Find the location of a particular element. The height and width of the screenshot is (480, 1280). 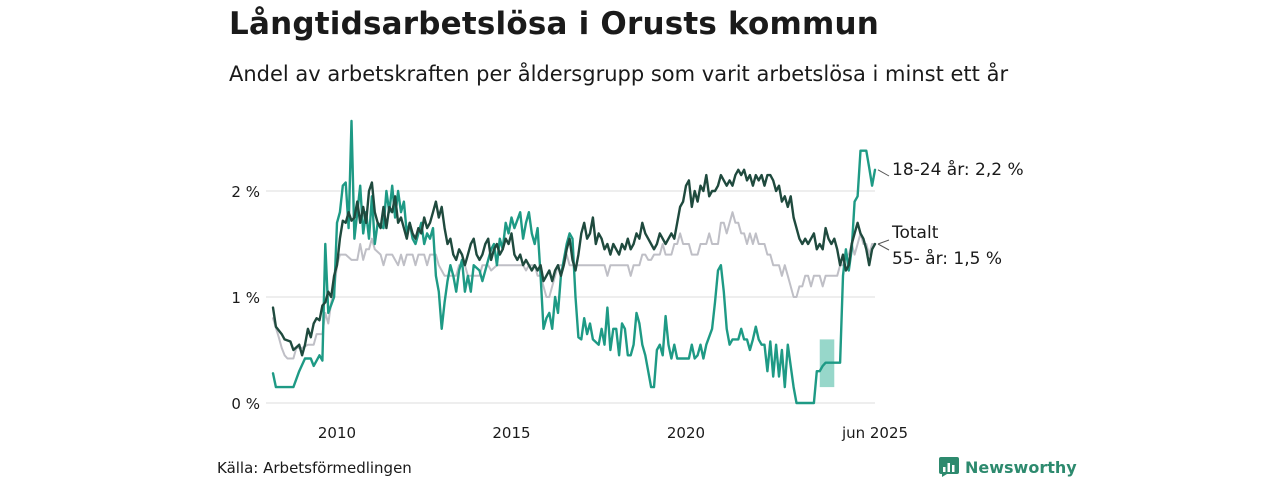

source-note: Källa: Arbetsförmedlingen is located at coordinates (314, 468).